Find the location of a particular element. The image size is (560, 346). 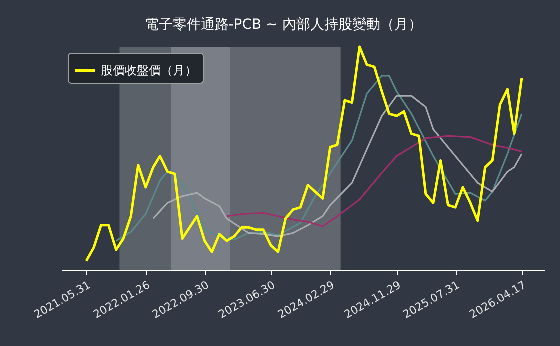

chart-title: 電子零件通路-PCB ~ 內部人持股變動（月） is located at coordinates (283, 24).